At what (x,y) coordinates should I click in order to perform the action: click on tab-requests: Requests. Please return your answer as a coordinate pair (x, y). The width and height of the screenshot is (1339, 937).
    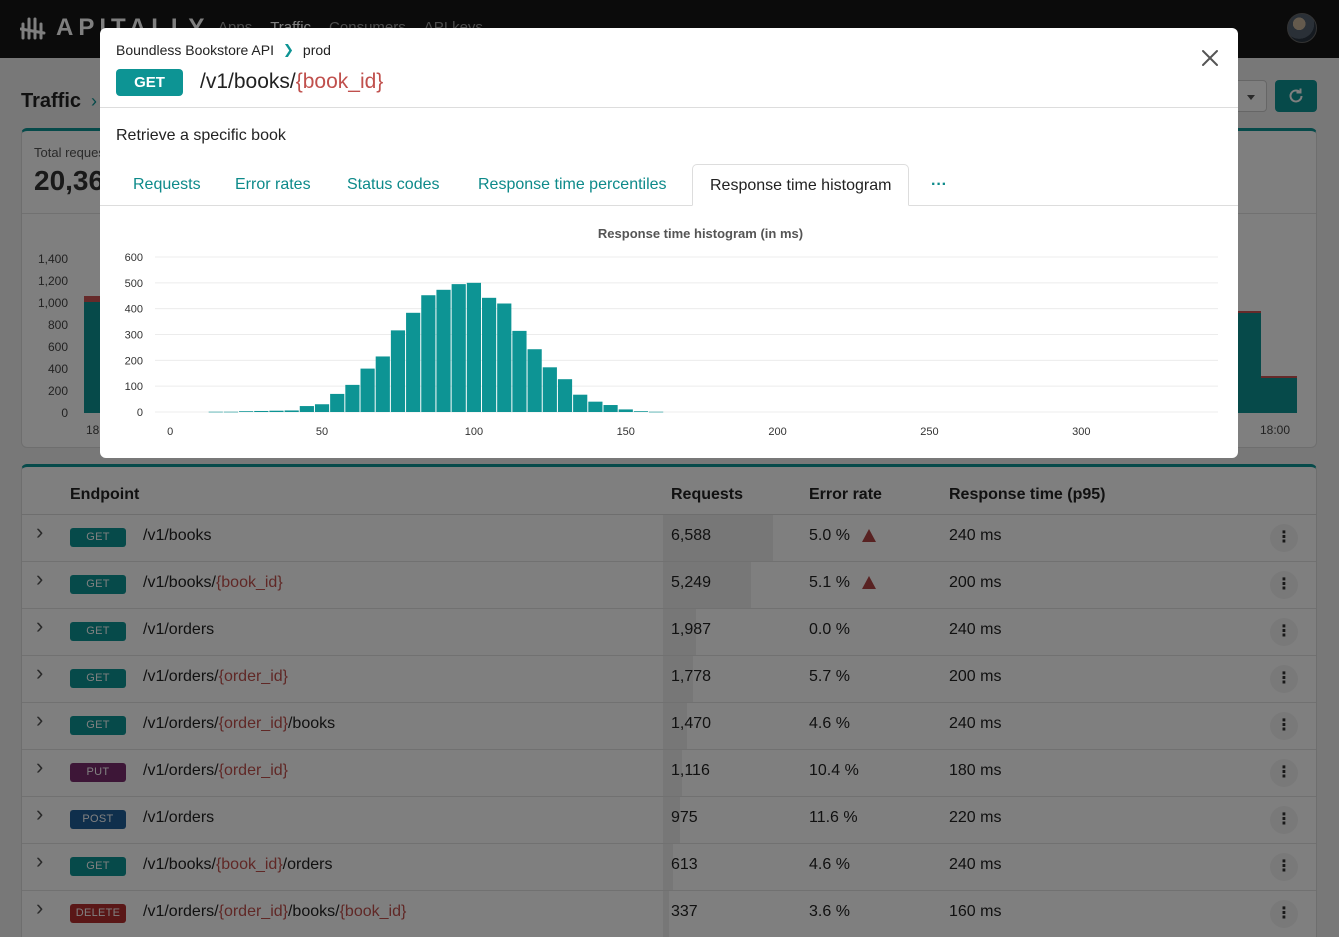
    Looking at the image, I should click on (167, 184).